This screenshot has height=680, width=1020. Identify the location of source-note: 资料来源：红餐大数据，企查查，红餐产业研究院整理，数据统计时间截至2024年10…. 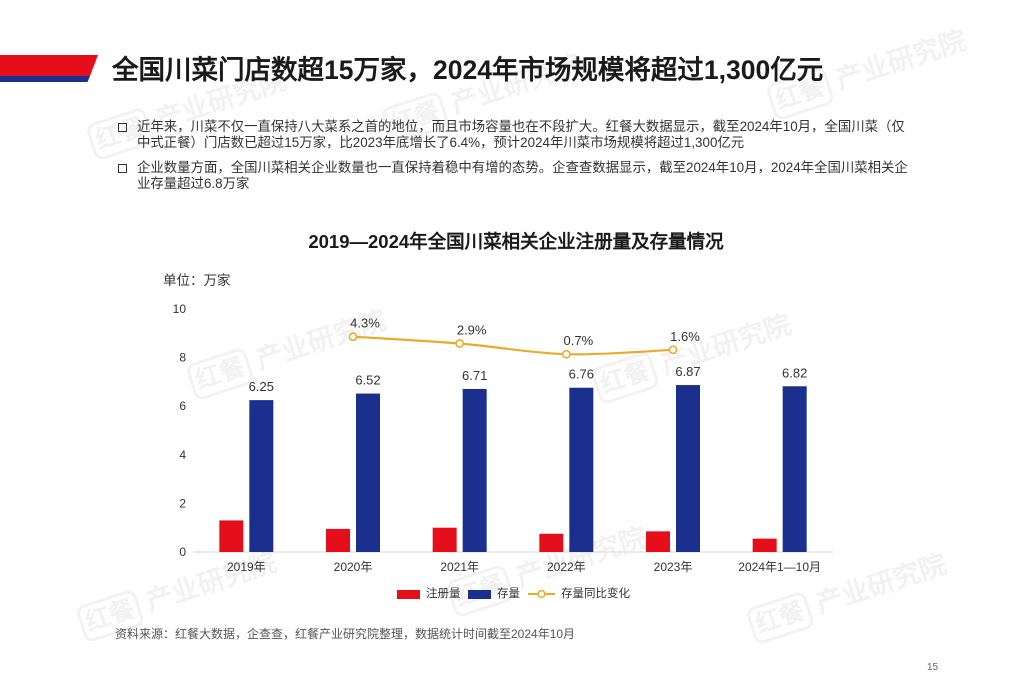
(345, 634).